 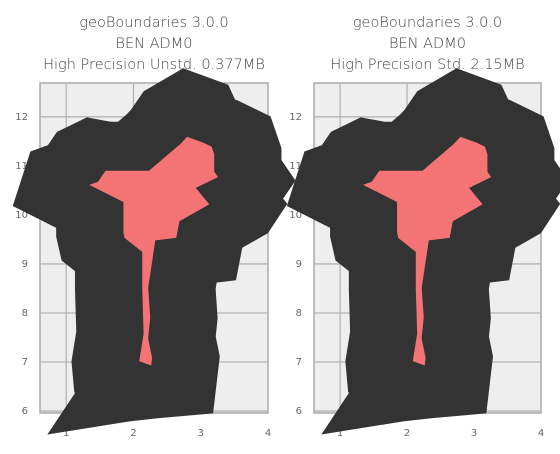 What do you see at coordinates (427, 65) in the screenshot?
I see `panel-title: High Precision Std. 2.15MB` at bounding box center [427, 65].